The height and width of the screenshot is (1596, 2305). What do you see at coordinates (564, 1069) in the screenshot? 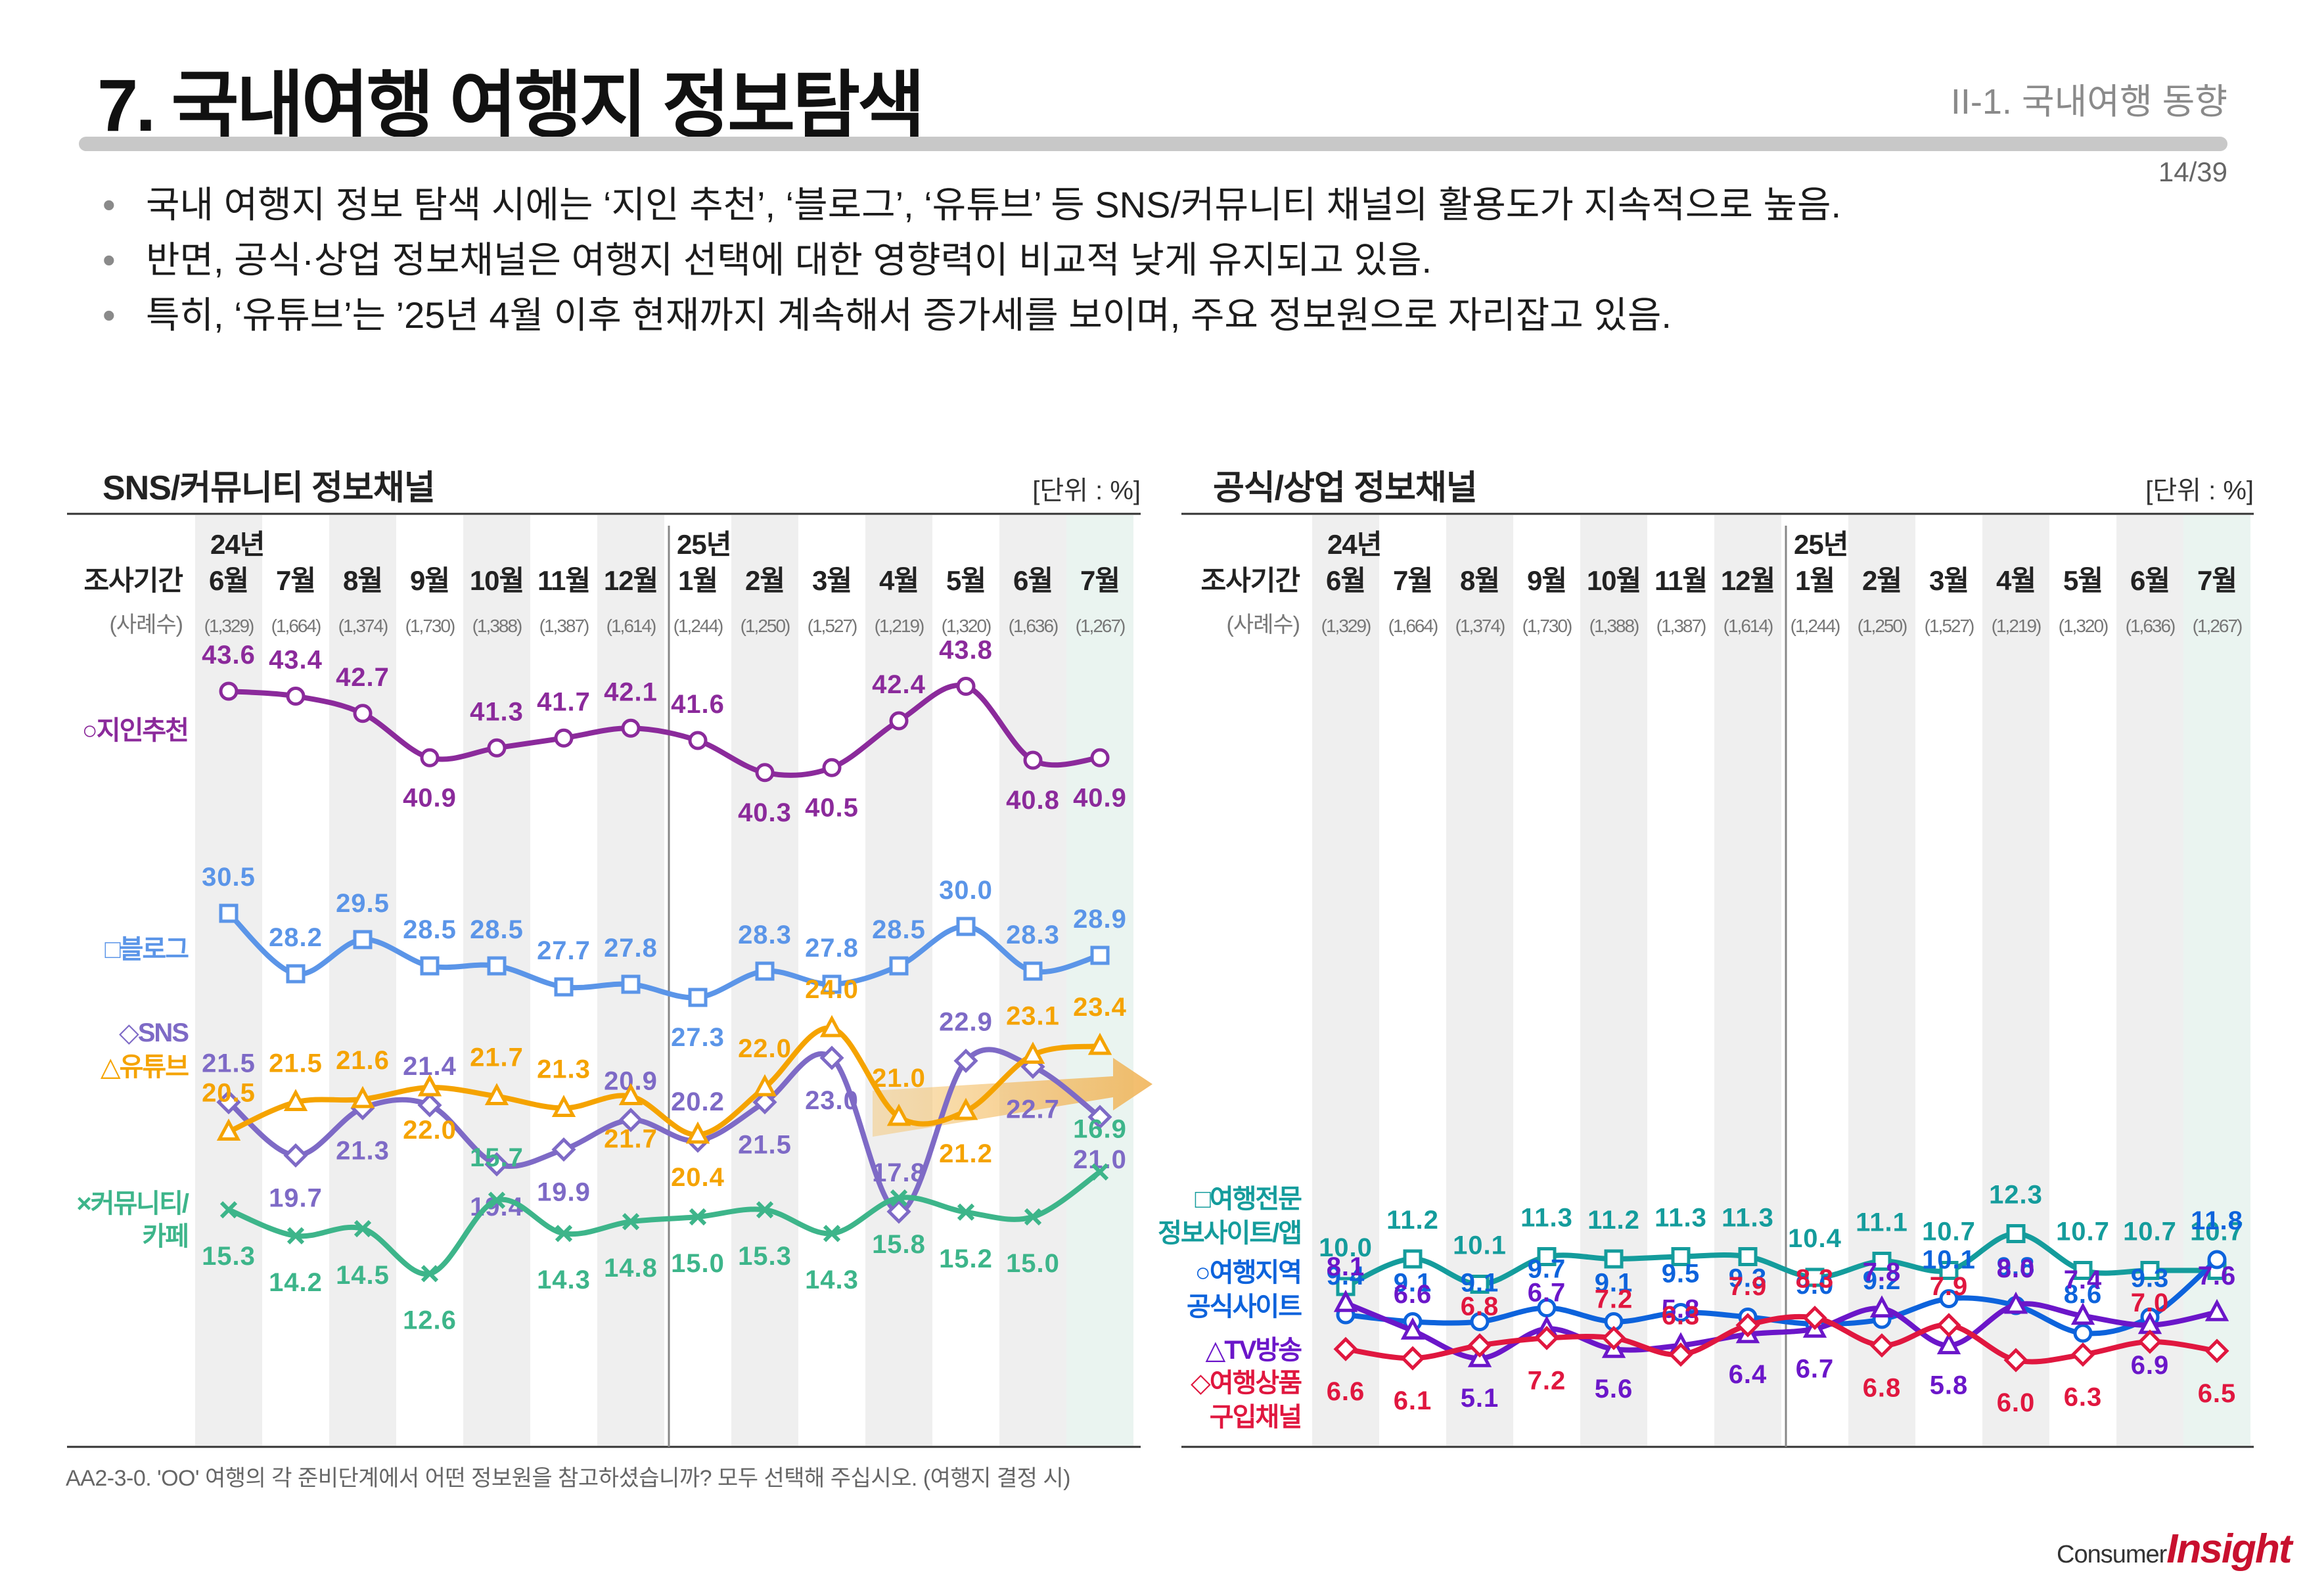
I see `data-label: 21.3` at bounding box center [564, 1069].